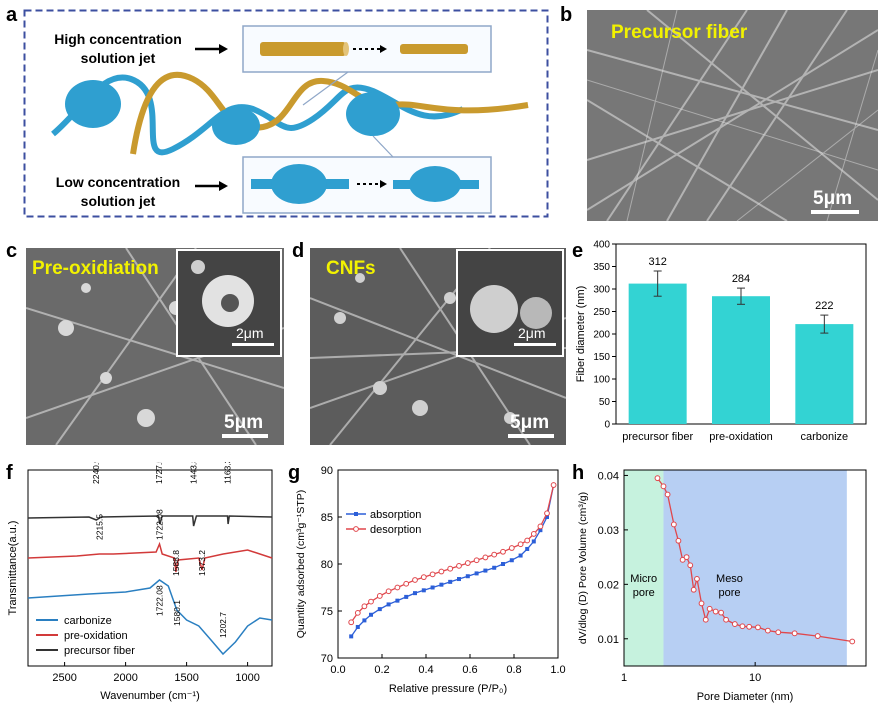 The height and width of the screenshot is (716, 883). I want to click on y-tick-label: 100, so click(601, 380).